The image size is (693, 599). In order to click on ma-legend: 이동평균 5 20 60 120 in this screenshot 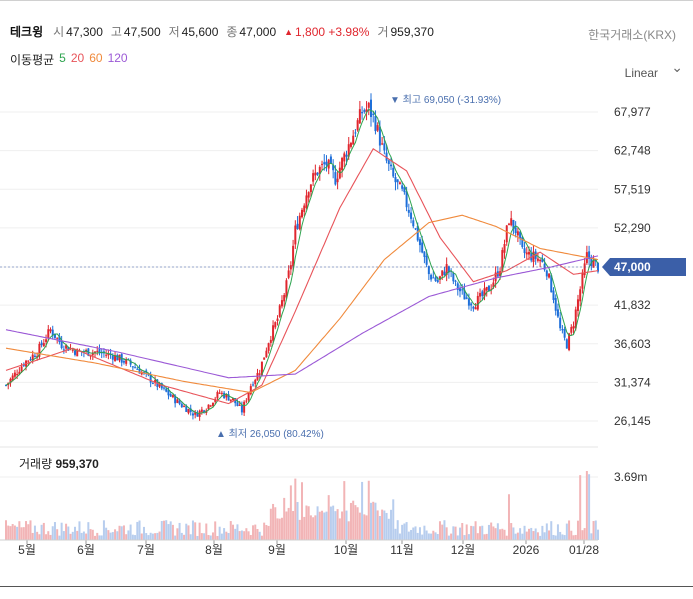, I will do `click(71, 59)`.